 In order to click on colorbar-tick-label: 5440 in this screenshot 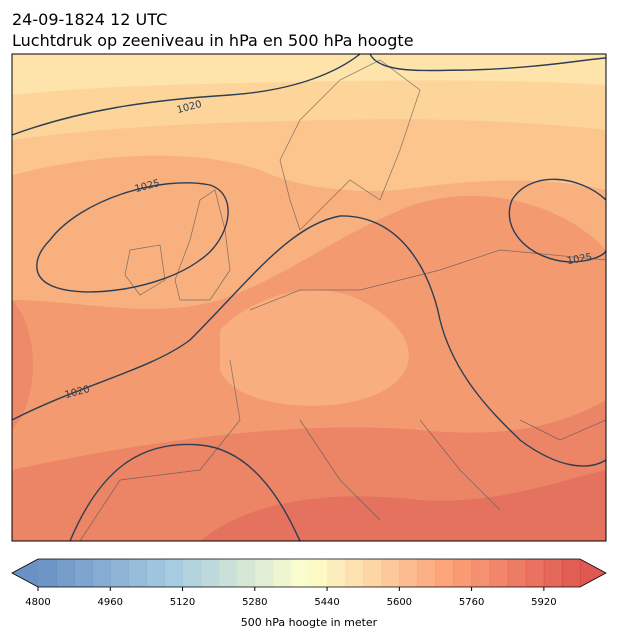, I will do `click(326, 602)`.